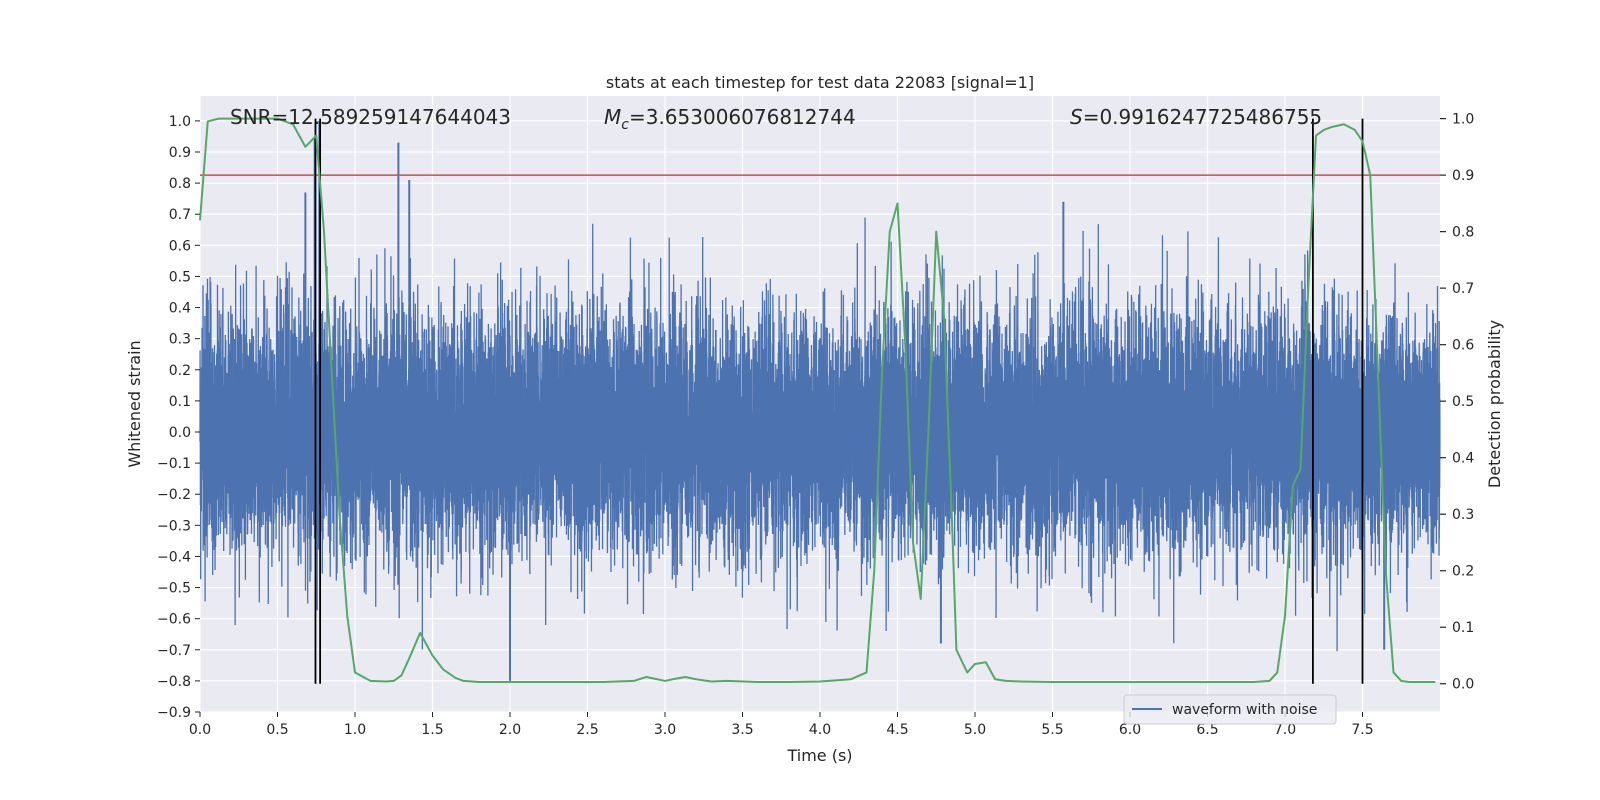 The image size is (1600, 800). I want to click on y-left-tick-label: −0.7, so click(174, 651).